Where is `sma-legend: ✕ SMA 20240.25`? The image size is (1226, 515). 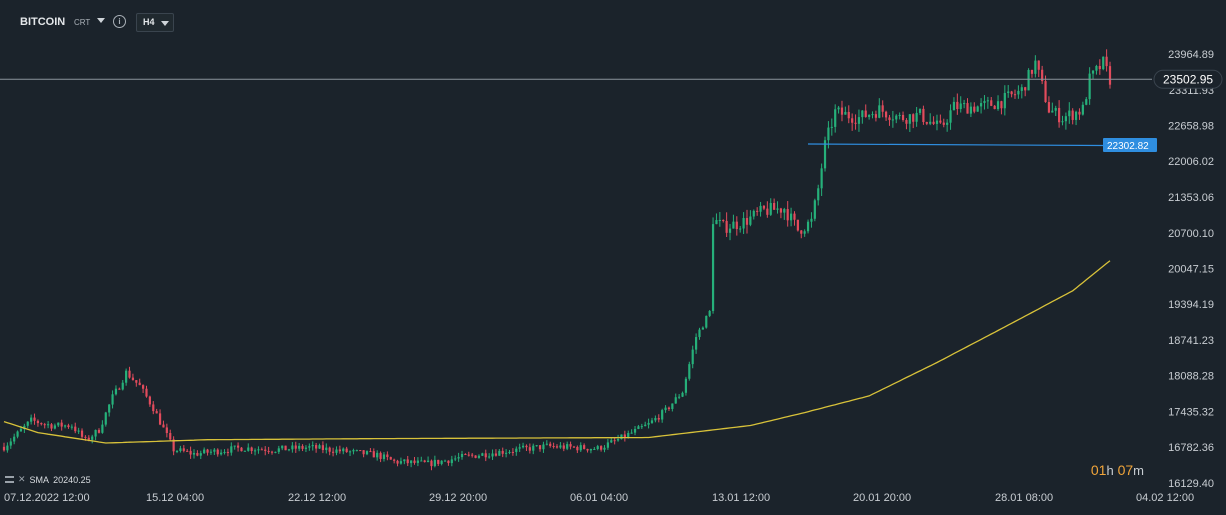 sma-legend: ✕ SMA 20240.25 is located at coordinates (48, 479).